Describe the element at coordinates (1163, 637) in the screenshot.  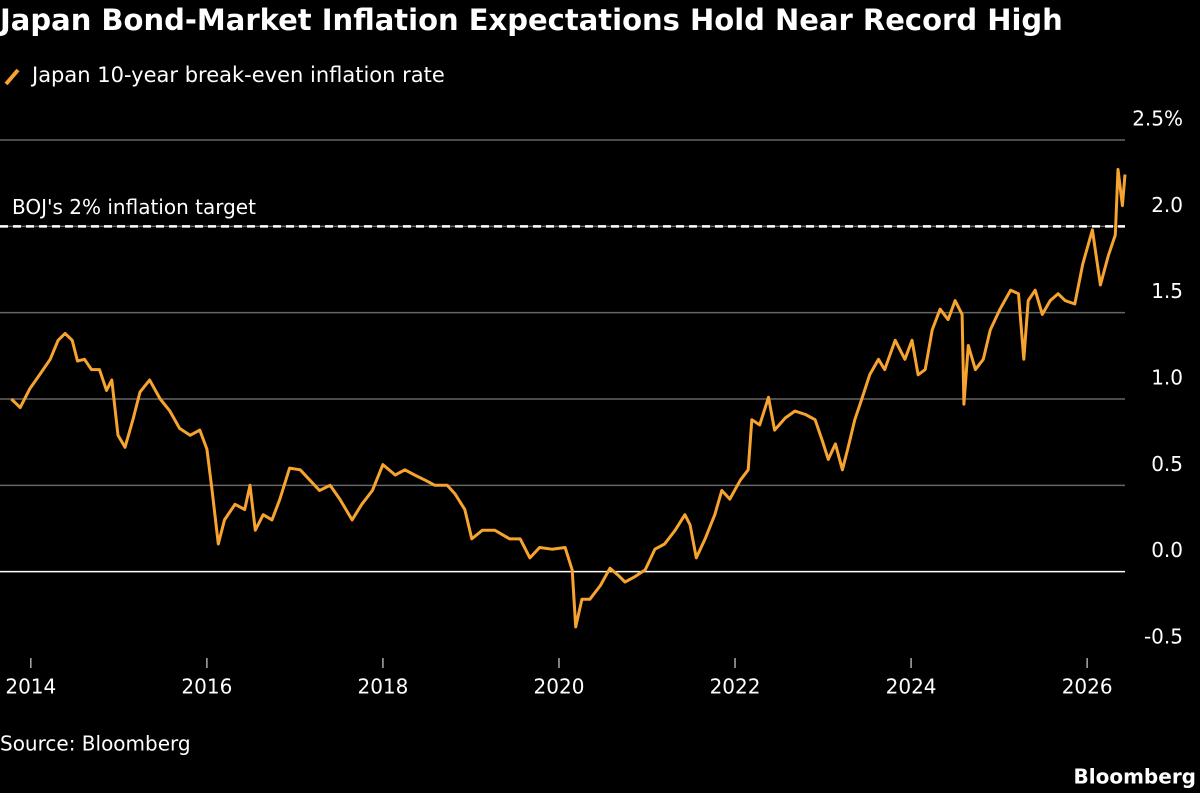
I see `y-tick-label: -0.5` at that location.